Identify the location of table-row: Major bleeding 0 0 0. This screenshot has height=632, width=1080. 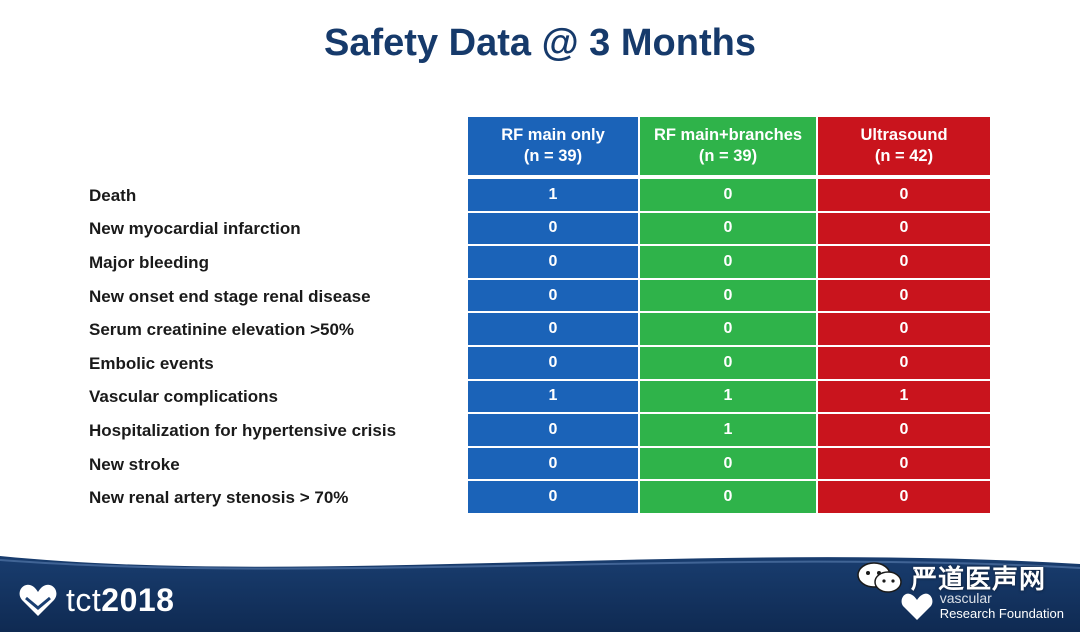
(538, 263).